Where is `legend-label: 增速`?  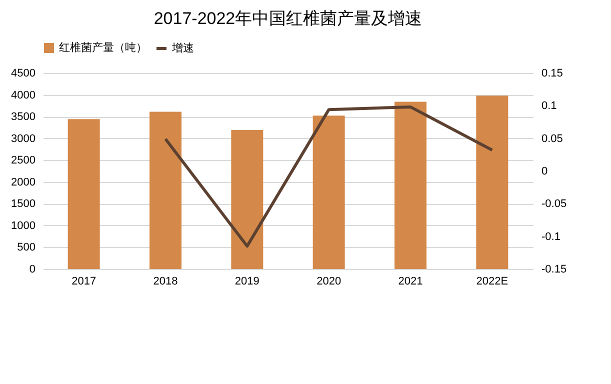
legend-label: 增速 is located at coordinates (182, 48).